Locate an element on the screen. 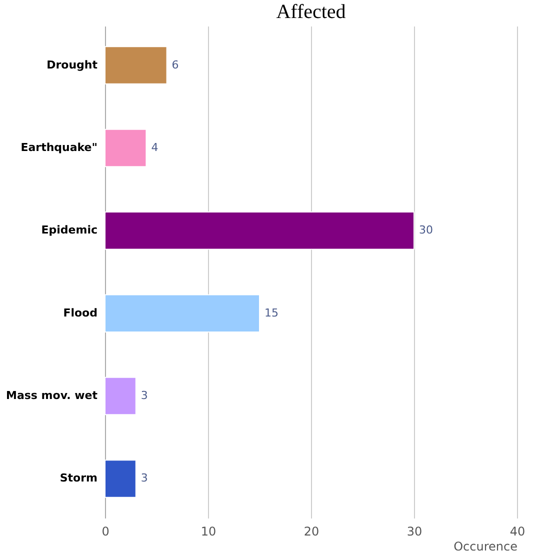  data-label: 6 is located at coordinates (175, 65).